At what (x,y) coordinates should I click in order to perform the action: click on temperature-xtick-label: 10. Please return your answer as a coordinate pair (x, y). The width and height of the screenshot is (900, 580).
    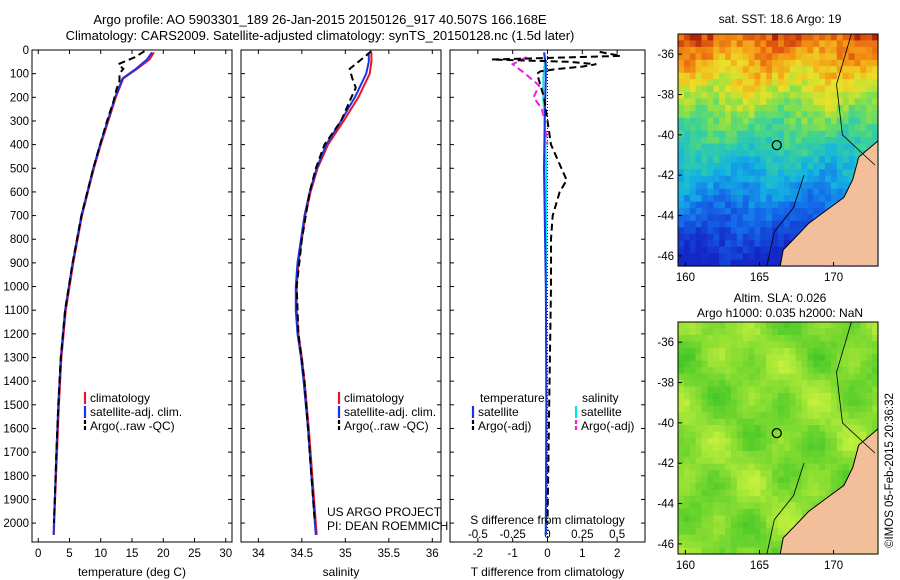
    Looking at the image, I should click on (100, 554).